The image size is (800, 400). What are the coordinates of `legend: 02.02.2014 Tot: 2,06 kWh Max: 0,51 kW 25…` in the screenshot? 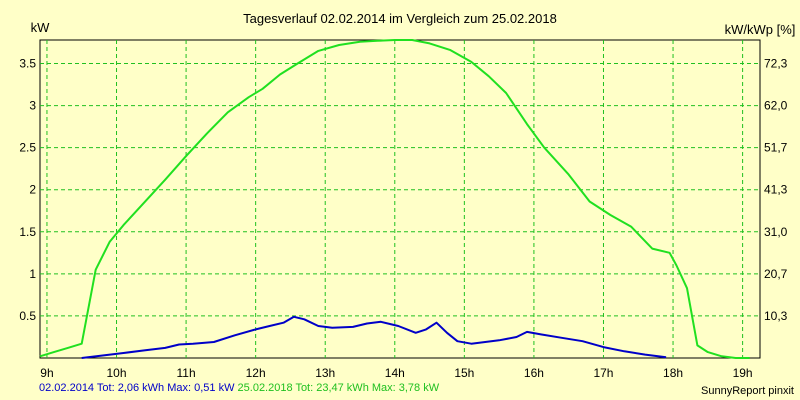 It's located at (239, 388).